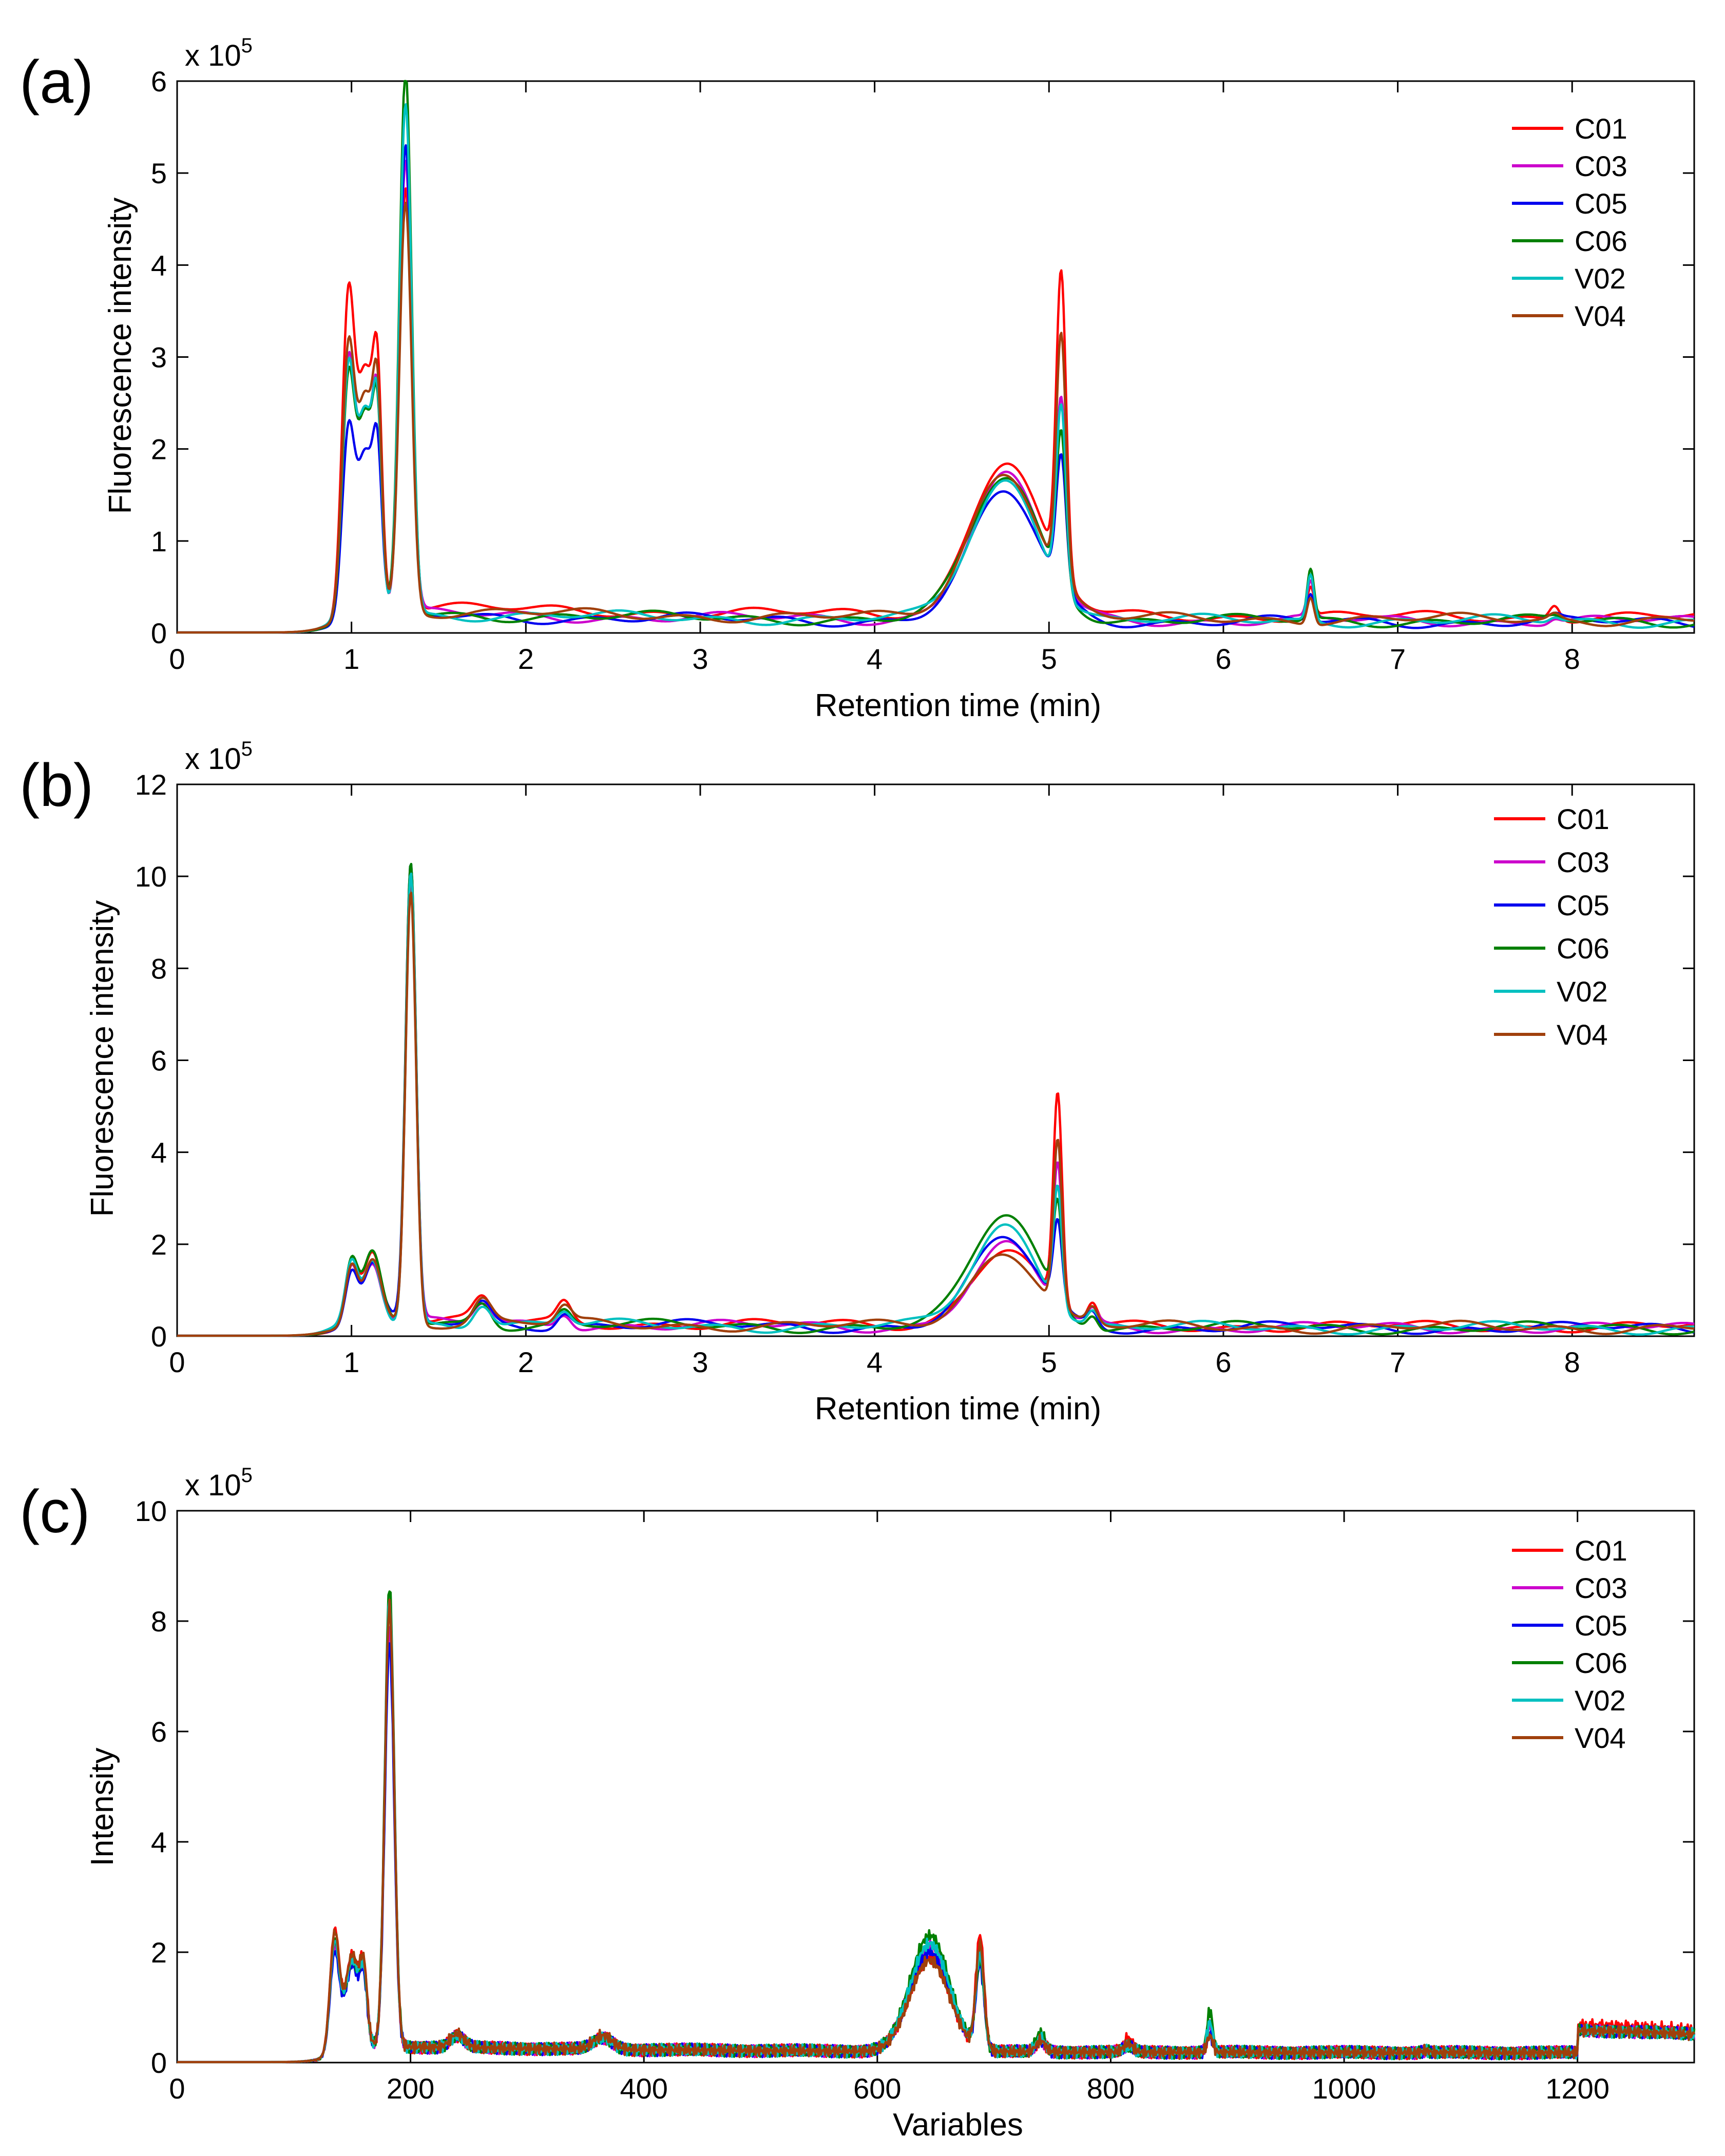 This screenshot has height=2156, width=1725. What do you see at coordinates (1569, 222) in the screenshot?
I see `panel-a-legend: C01 C03 C05 C06 V02 V04` at bounding box center [1569, 222].